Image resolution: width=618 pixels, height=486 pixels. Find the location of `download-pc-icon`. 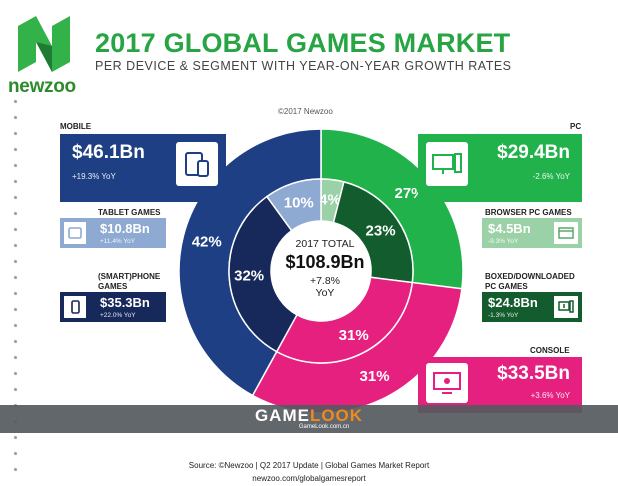

download-pc-icon is located at coordinates (566, 307).